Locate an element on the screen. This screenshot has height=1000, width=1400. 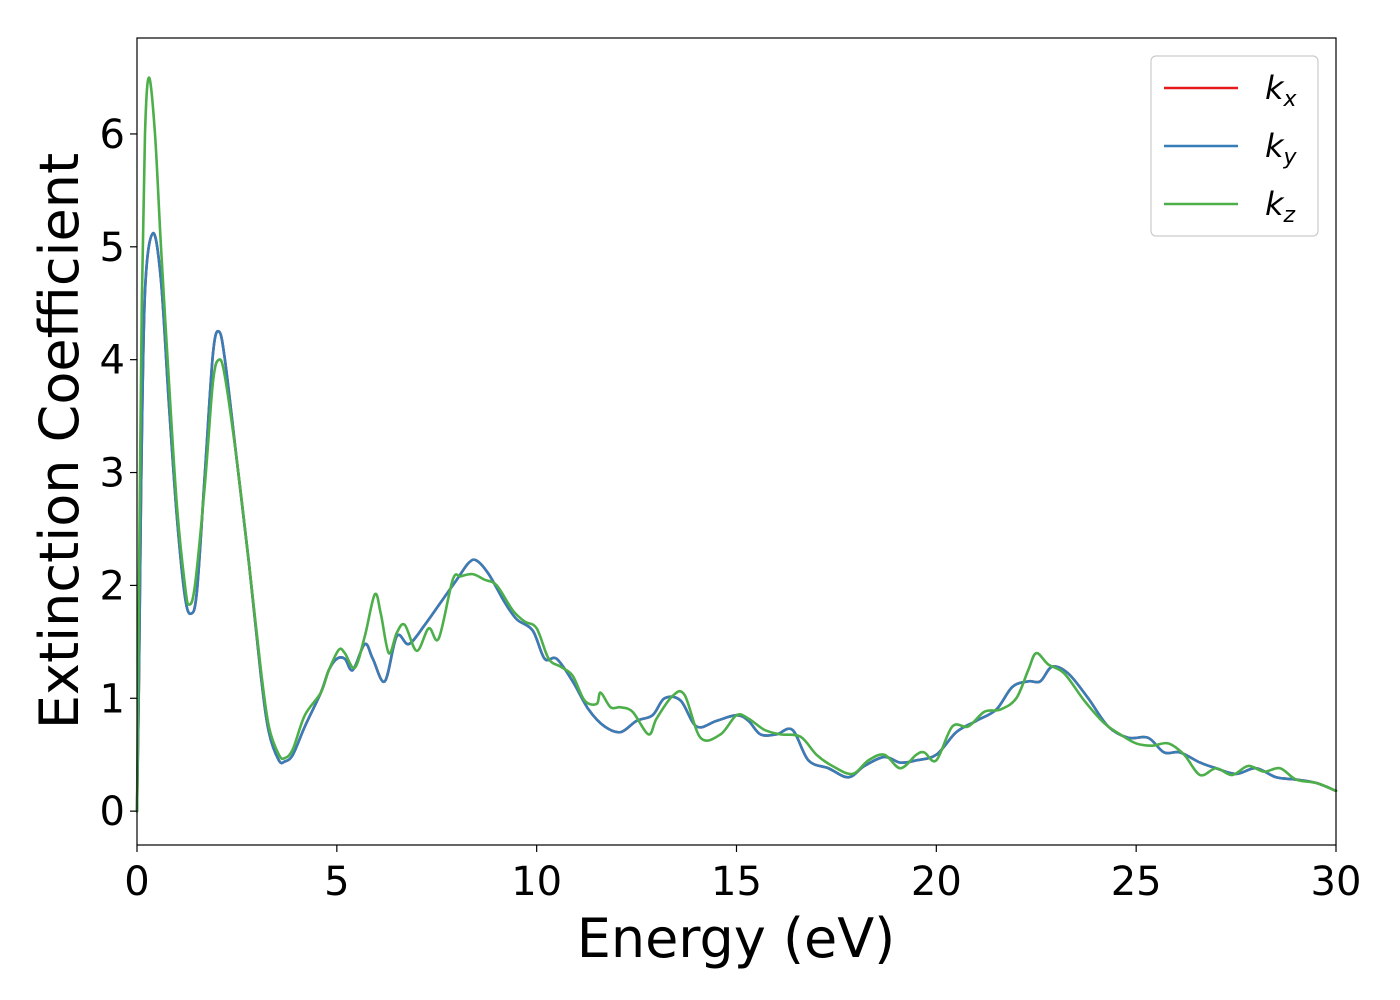
x-tick-label: 10 is located at coordinates (536, 882).